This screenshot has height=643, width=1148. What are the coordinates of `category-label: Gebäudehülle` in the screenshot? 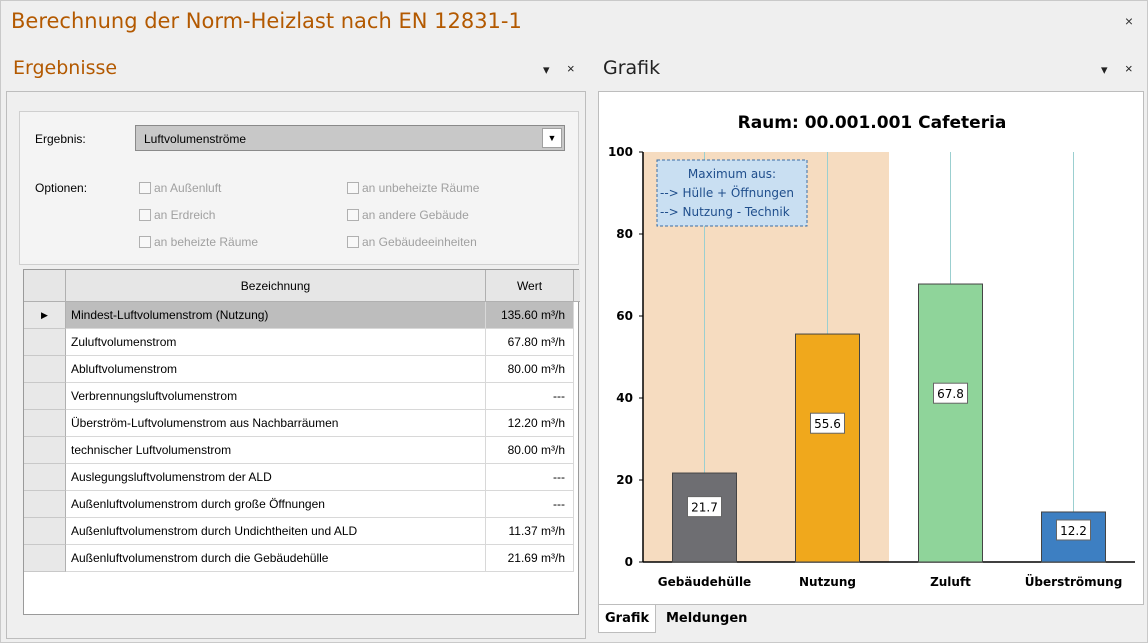 It's located at (704, 582).